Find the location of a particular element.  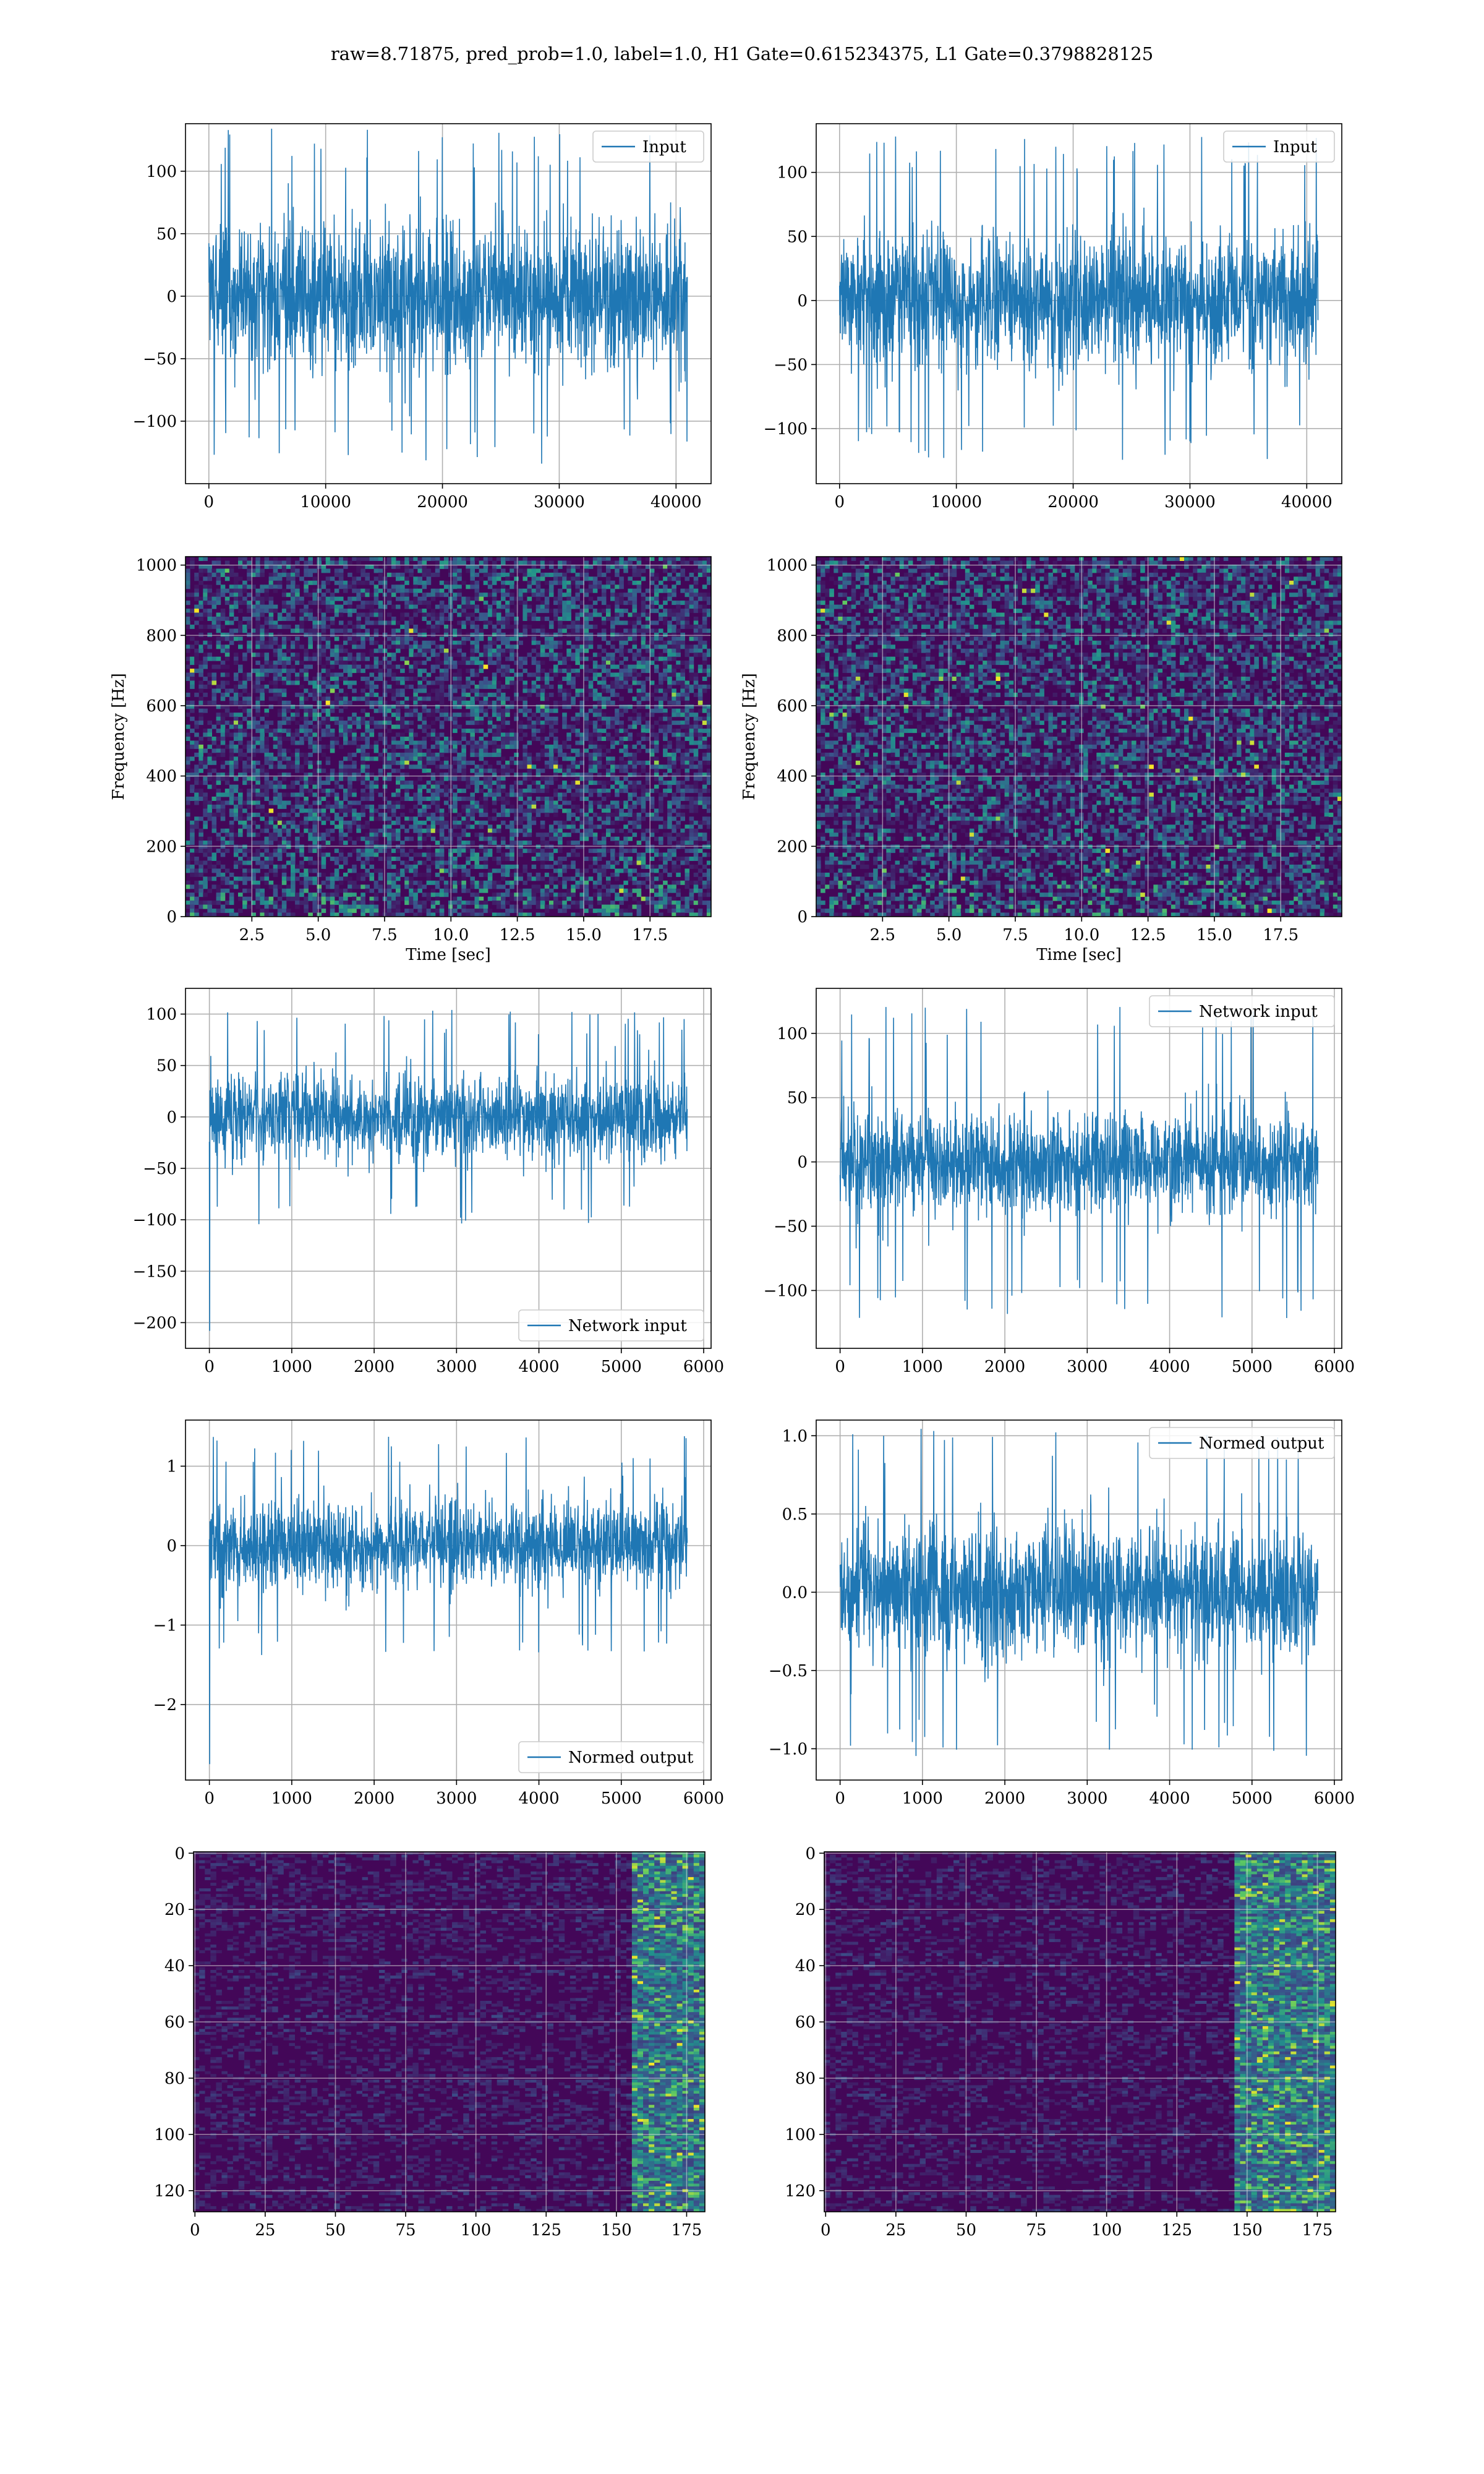

x-tick-label: 2.5 is located at coordinates (882, 935).